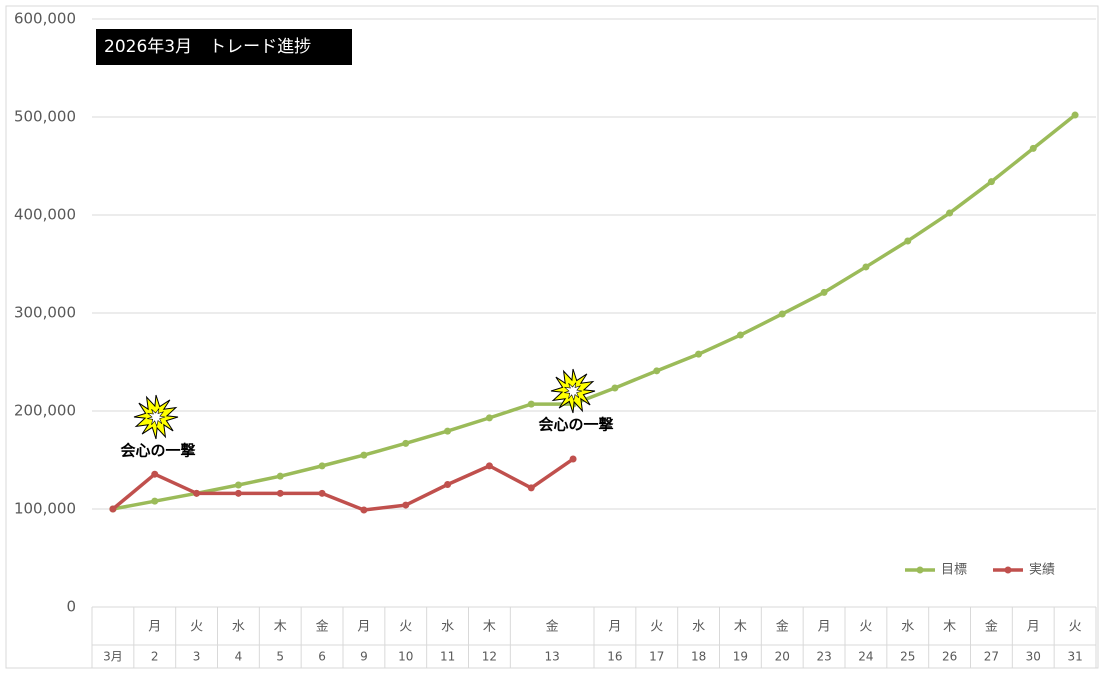 The width and height of the screenshot is (1106, 677). Describe the element at coordinates (45, 19) in the screenshot. I see `y-tick-label: 600,000` at that location.